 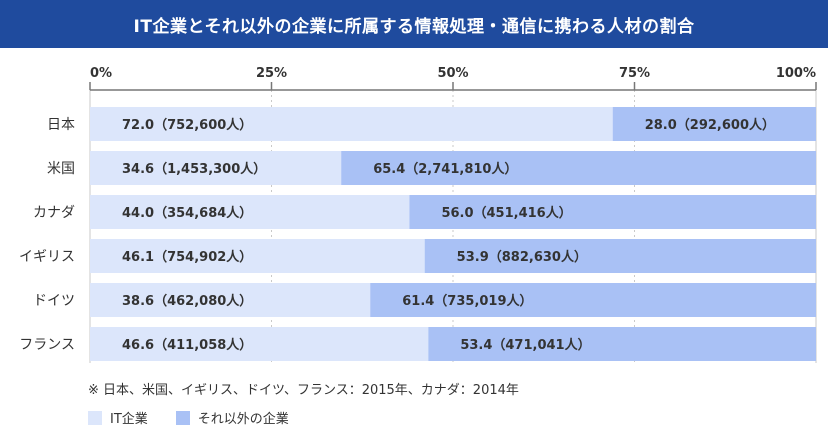 I want to click on data-label-it: 46.1（754,902人）, so click(x=187, y=257).